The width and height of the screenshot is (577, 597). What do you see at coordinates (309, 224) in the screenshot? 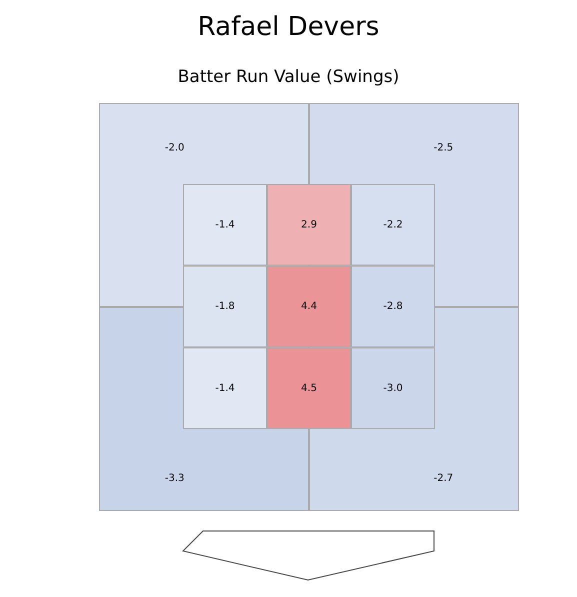
I see `data-label: 2.9` at bounding box center [309, 224].